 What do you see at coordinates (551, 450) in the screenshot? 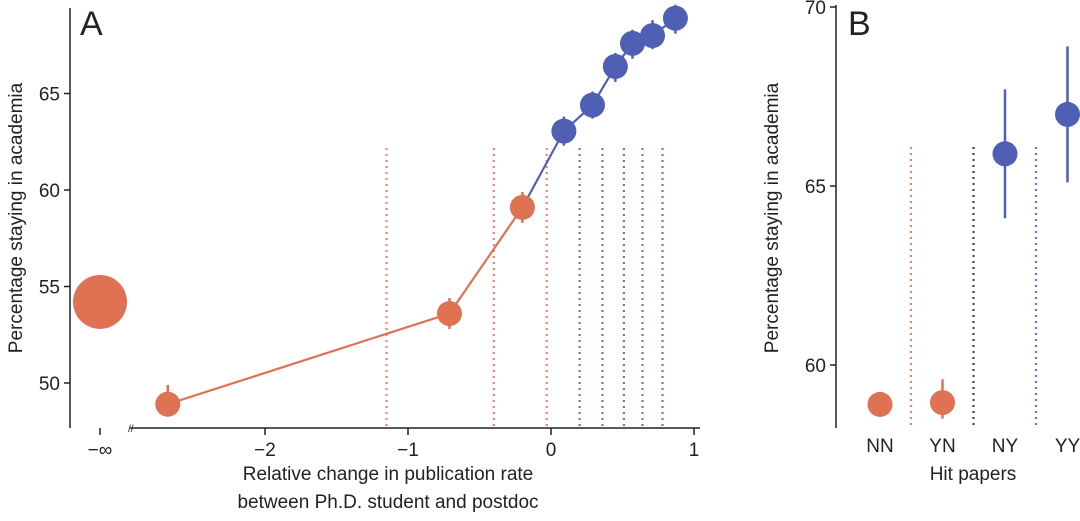
I see `x-tick-label: 0` at bounding box center [551, 450].